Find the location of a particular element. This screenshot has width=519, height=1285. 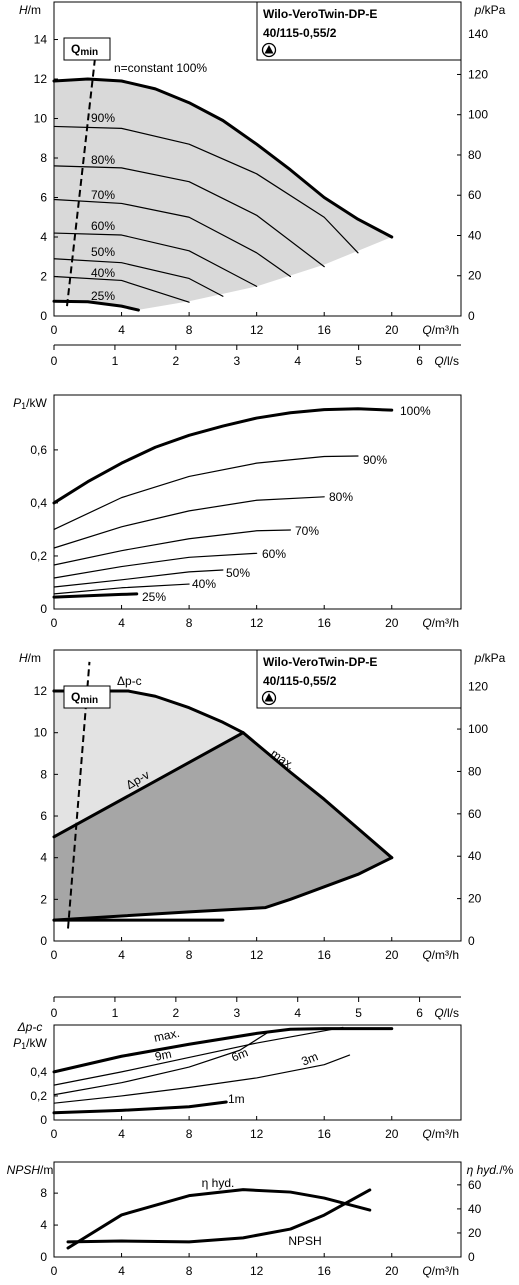

qmin-label-part: Q is located at coordinates (75, 697).